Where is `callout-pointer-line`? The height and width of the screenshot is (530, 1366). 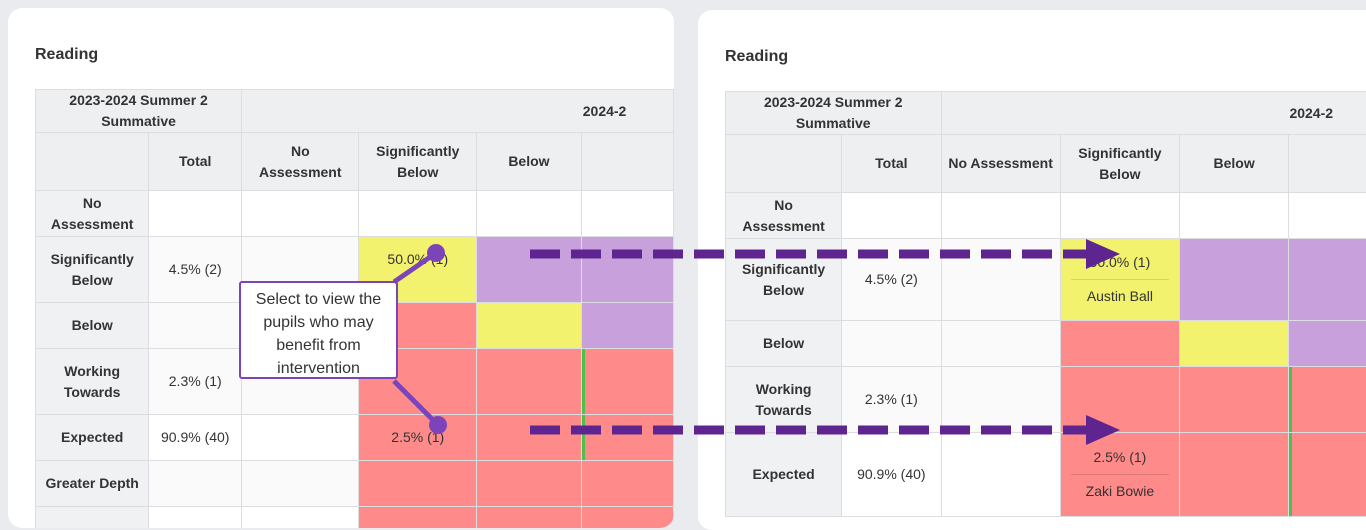
callout-pointer-line is located at coordinates (416, 403).